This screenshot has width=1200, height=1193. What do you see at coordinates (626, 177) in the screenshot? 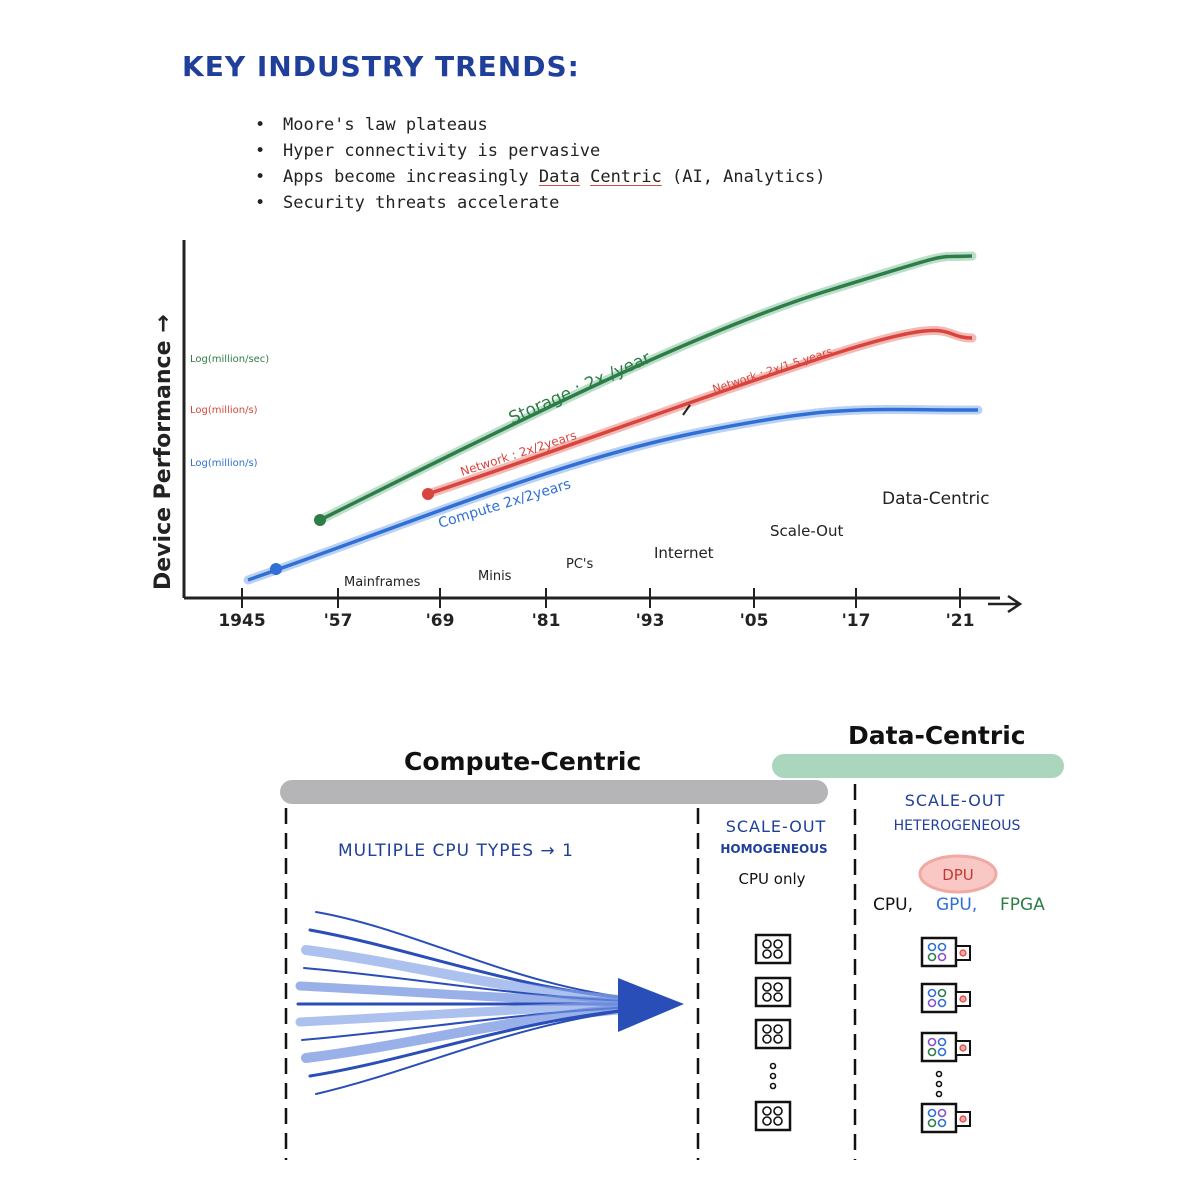
I see `centric-word: Centric` at bounding box center [626, 177].